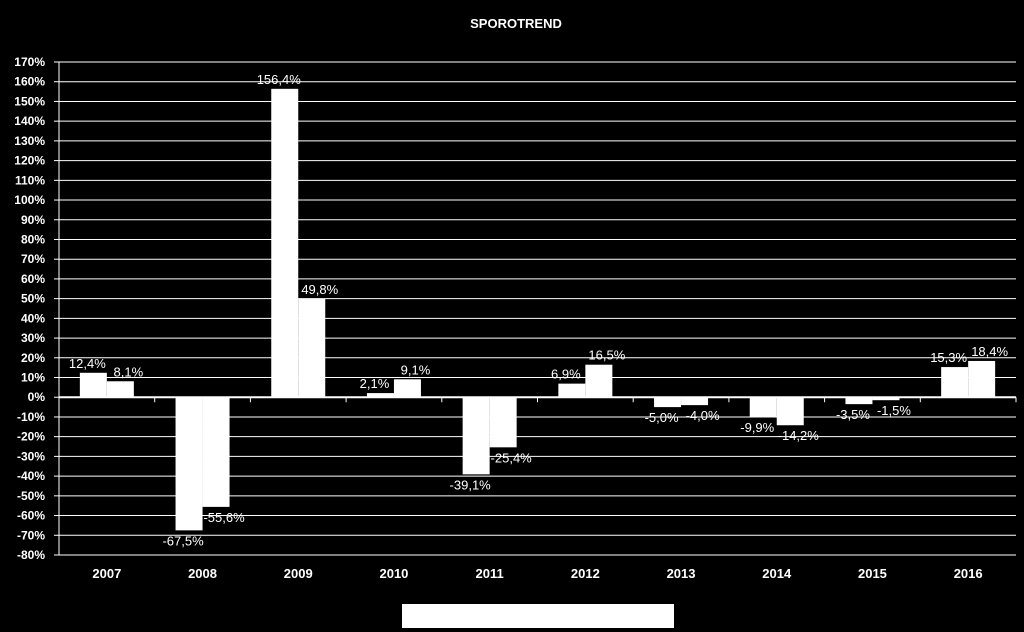 Image resolution: width=1024 pixels, height=632 pixels. I want to click on y-tick-label: -50%, so click(31, 496).